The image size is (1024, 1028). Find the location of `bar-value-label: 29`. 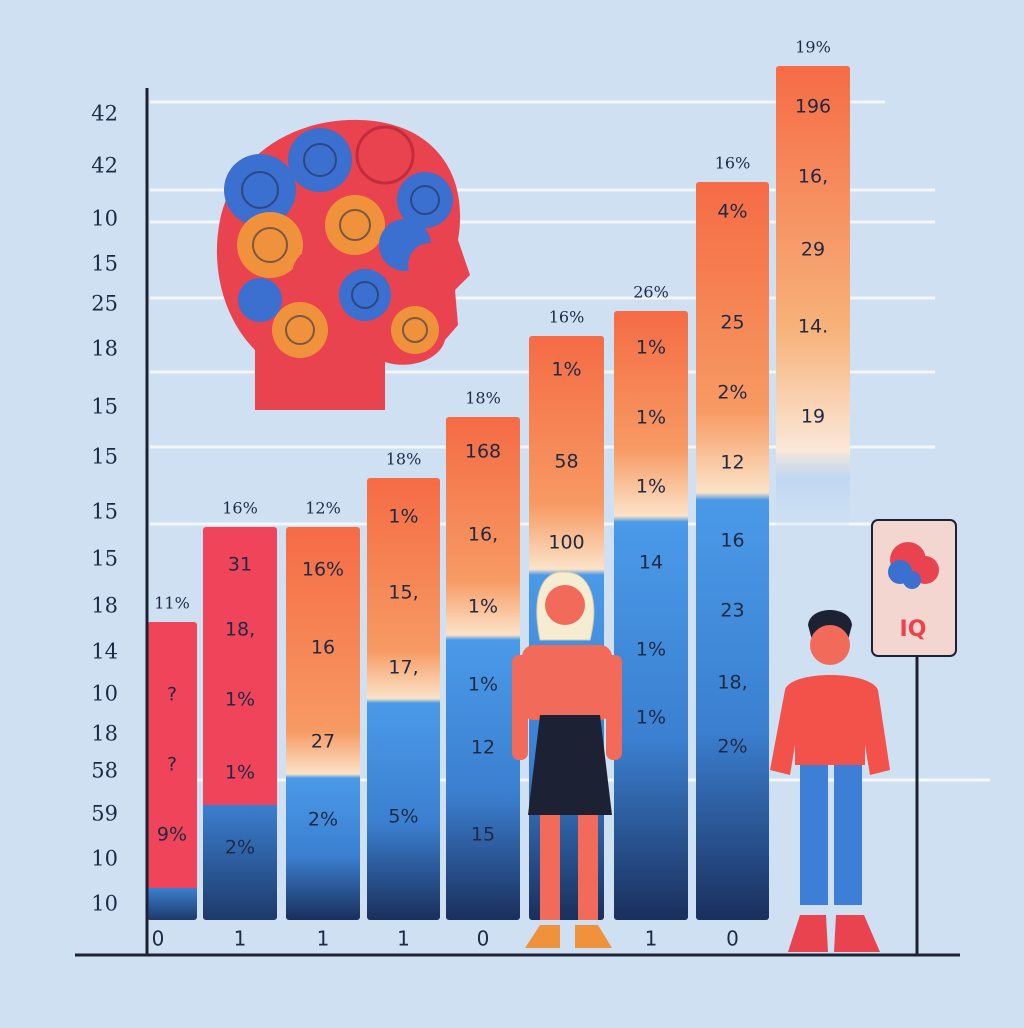

bar-value-label: 29 is located at coordinates (813, 250).